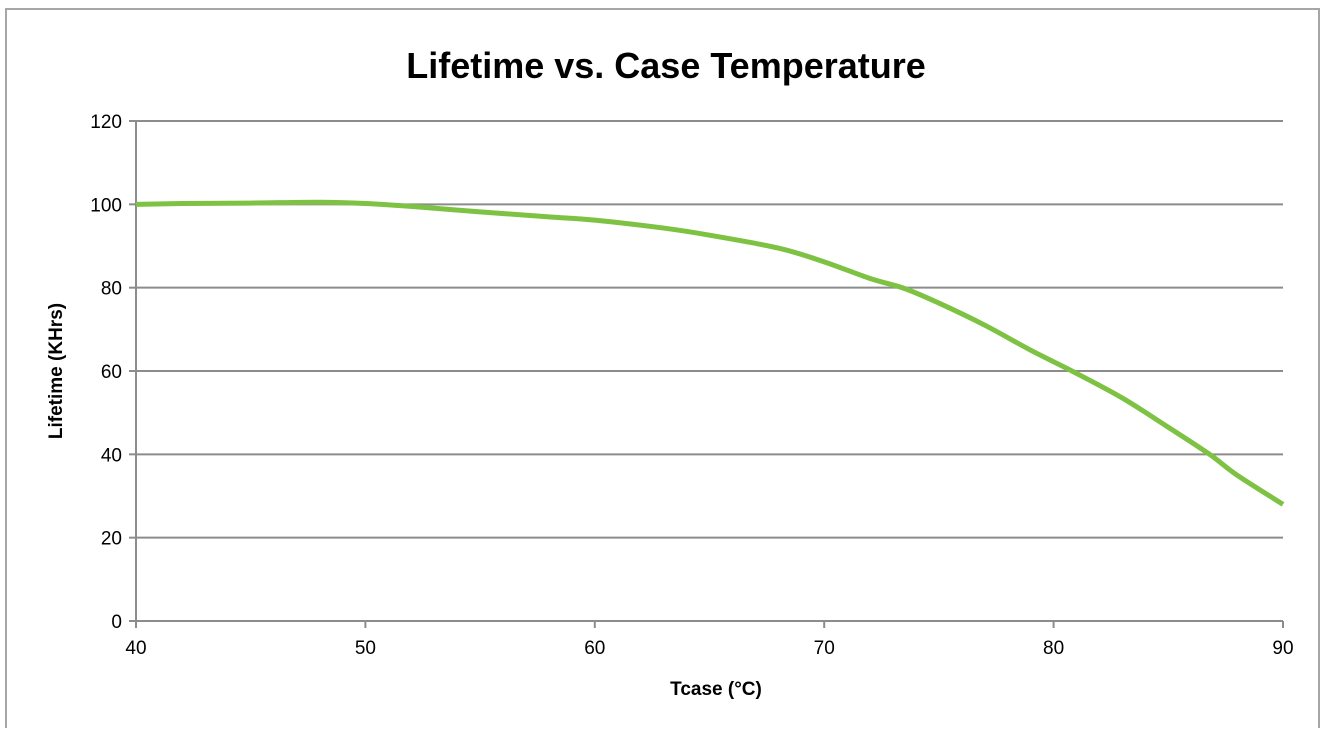 The height and width of the screenshot is (731, 1327). What do you see at coordinates (1053, 648) in the screenshot?
I see `x-tick-label: 80` at bounding box center [1053, 648].